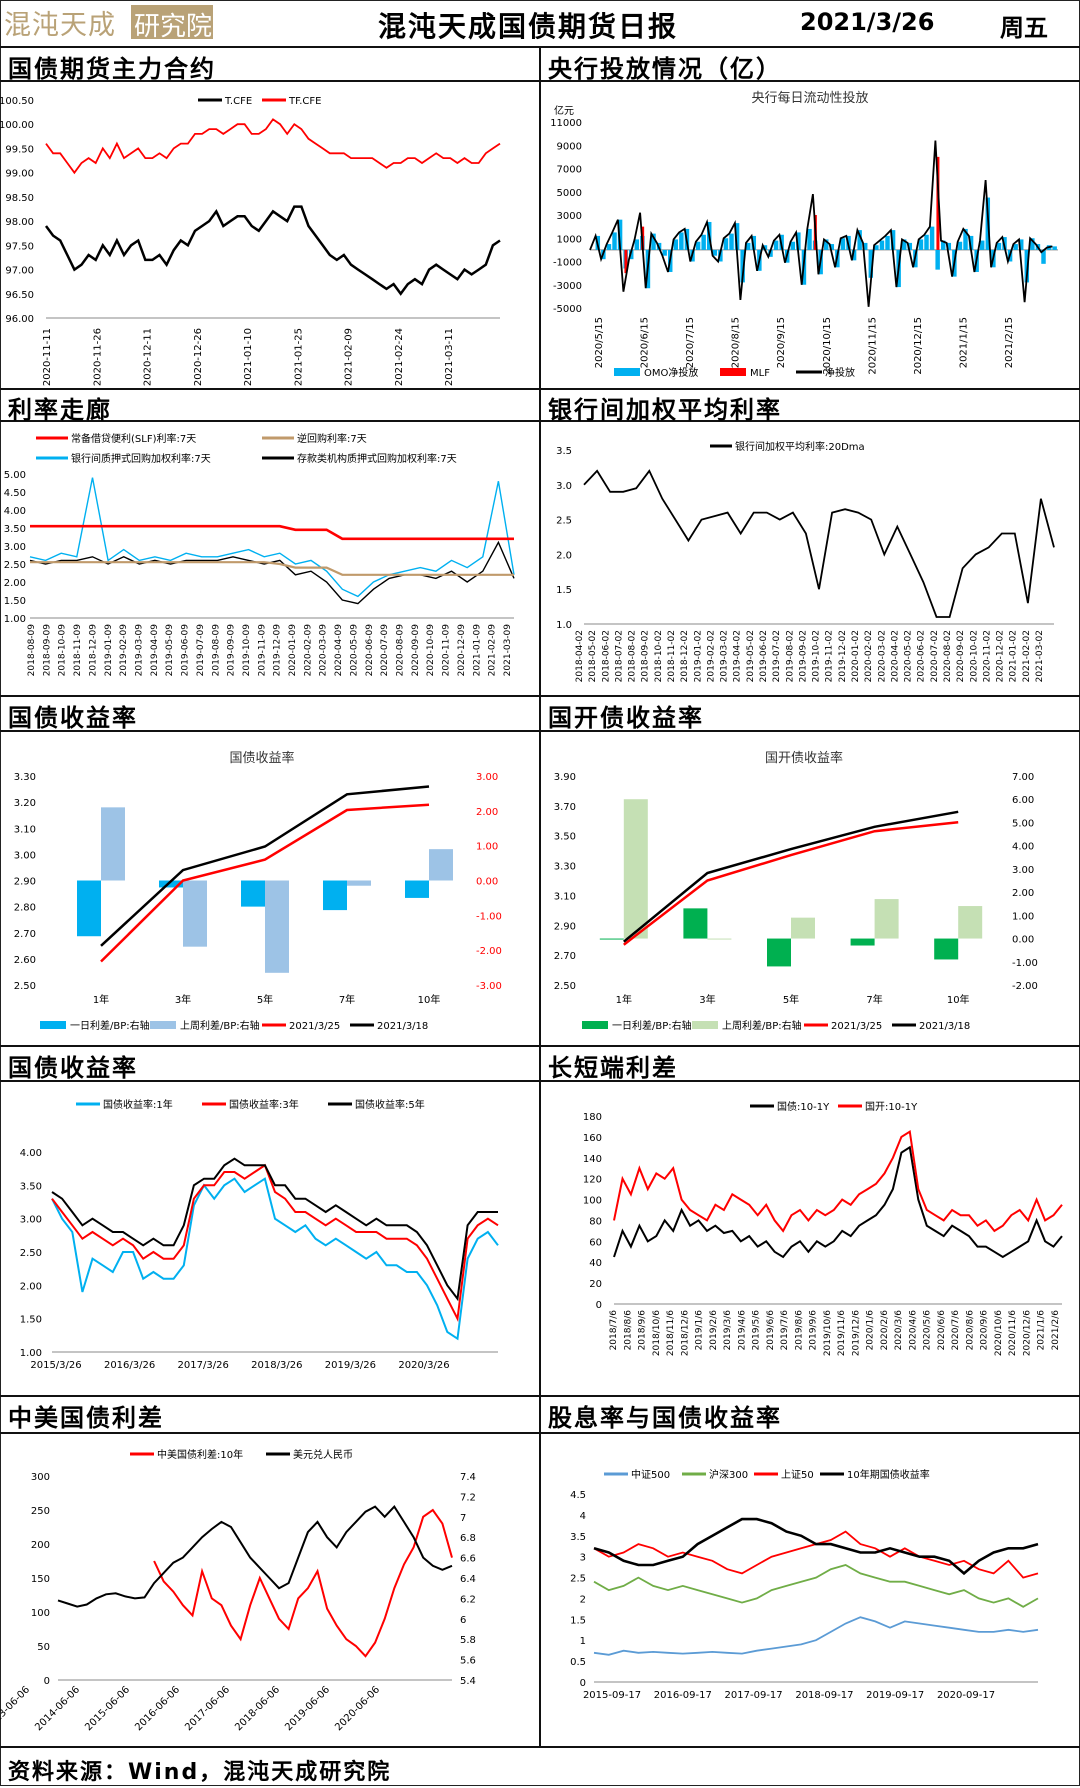 This screenshot has width=1080, height=1788. What do you see at coordinates (595, 1284) in the screenshot?
I see `y-tick-label: 20` at bounding box center [595, 1284].